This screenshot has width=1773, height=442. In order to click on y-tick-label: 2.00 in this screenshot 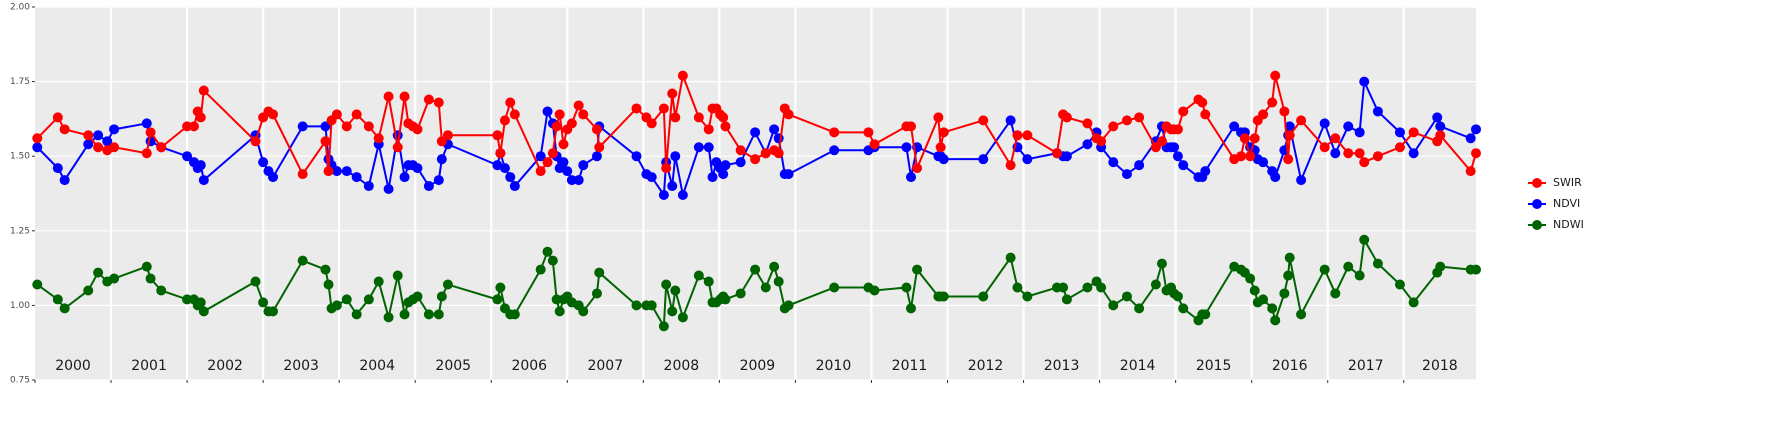, I will do `click(20, 8)`.